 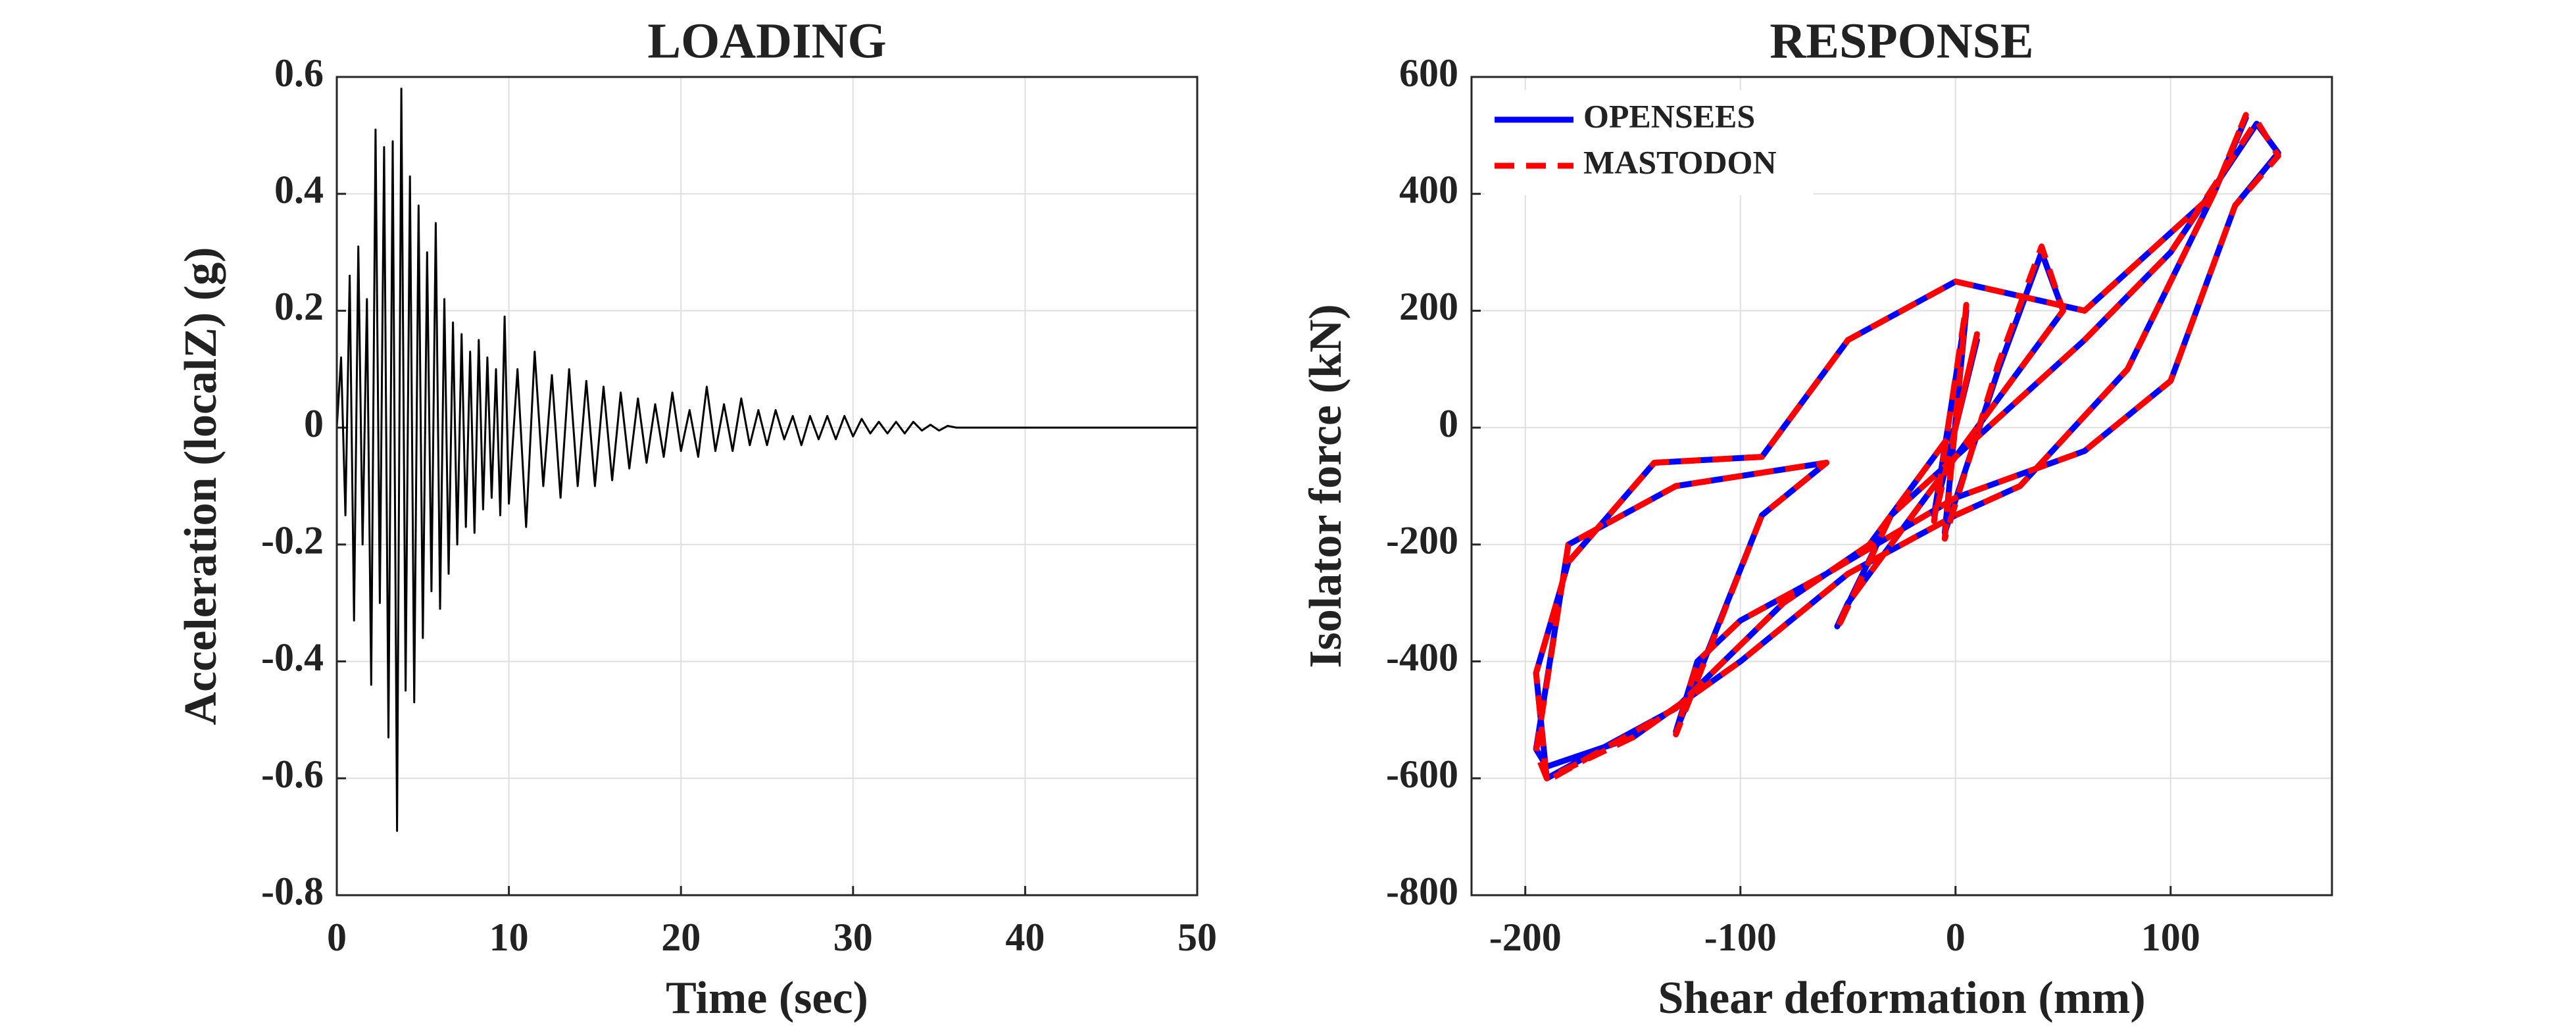 I want to click on chart-title: LOADING, so click(x=766, y=41).